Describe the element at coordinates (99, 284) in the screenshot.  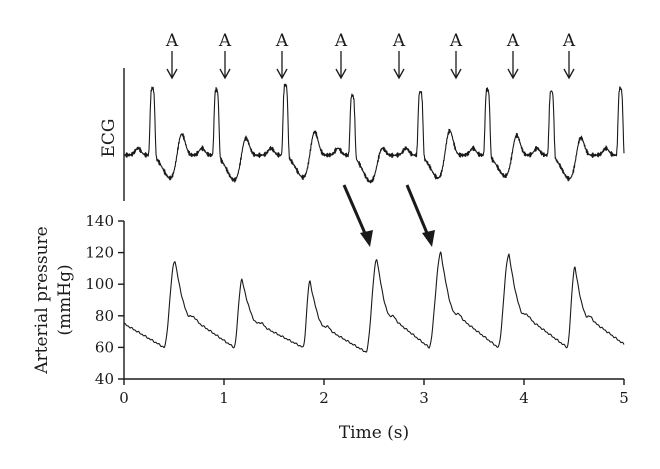
I see `y-tick-label-100: 100` at that location.